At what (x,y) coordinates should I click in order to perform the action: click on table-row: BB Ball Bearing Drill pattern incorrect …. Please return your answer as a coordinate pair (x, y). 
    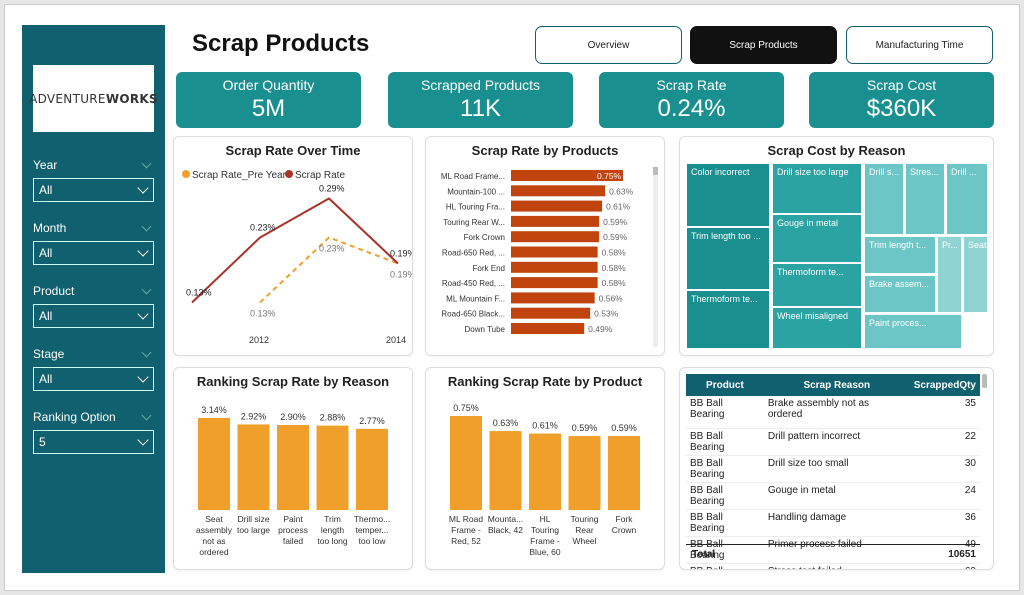
    Looking at the image, I should click on (833, 441).